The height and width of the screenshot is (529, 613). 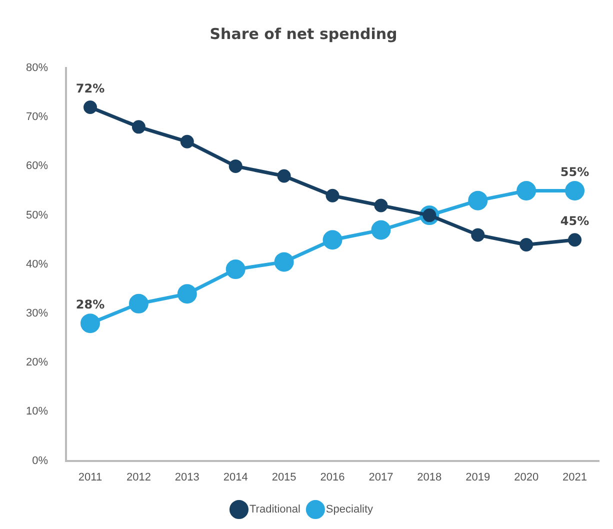 What do you see at coordinates (138, 477) in the screenshot?
I see `x-tick-label: 2012` at bounding box center [138, 477].